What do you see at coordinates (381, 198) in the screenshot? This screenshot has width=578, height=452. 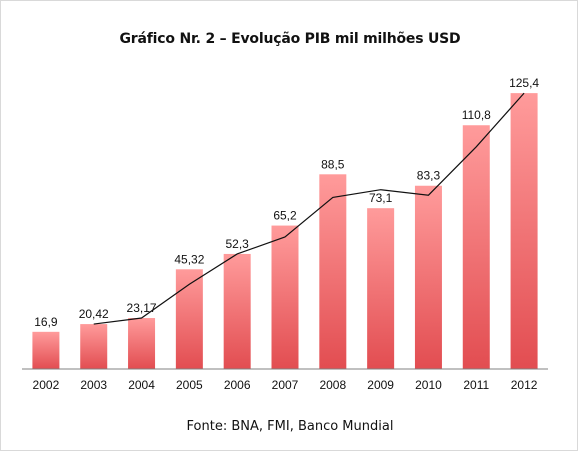 I see `data-label-2009: 73,1` at bounding box center [381, 198].